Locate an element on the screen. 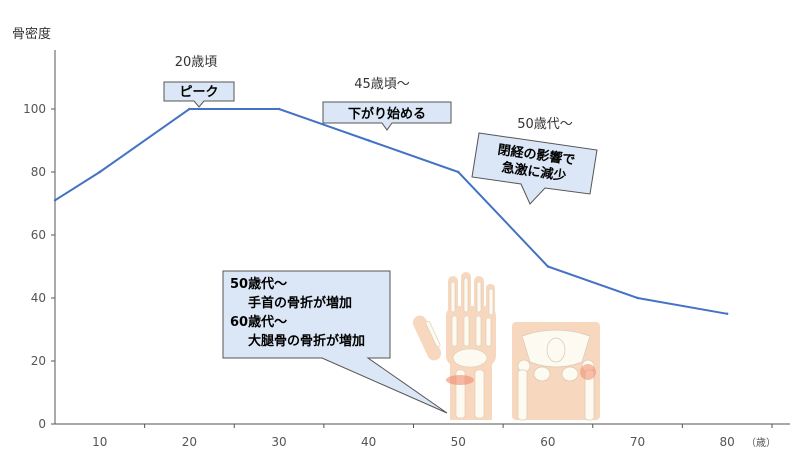  x-tick-labels: 10 20 30 40 50 60 70 80 is located at coordinates (413, 442).